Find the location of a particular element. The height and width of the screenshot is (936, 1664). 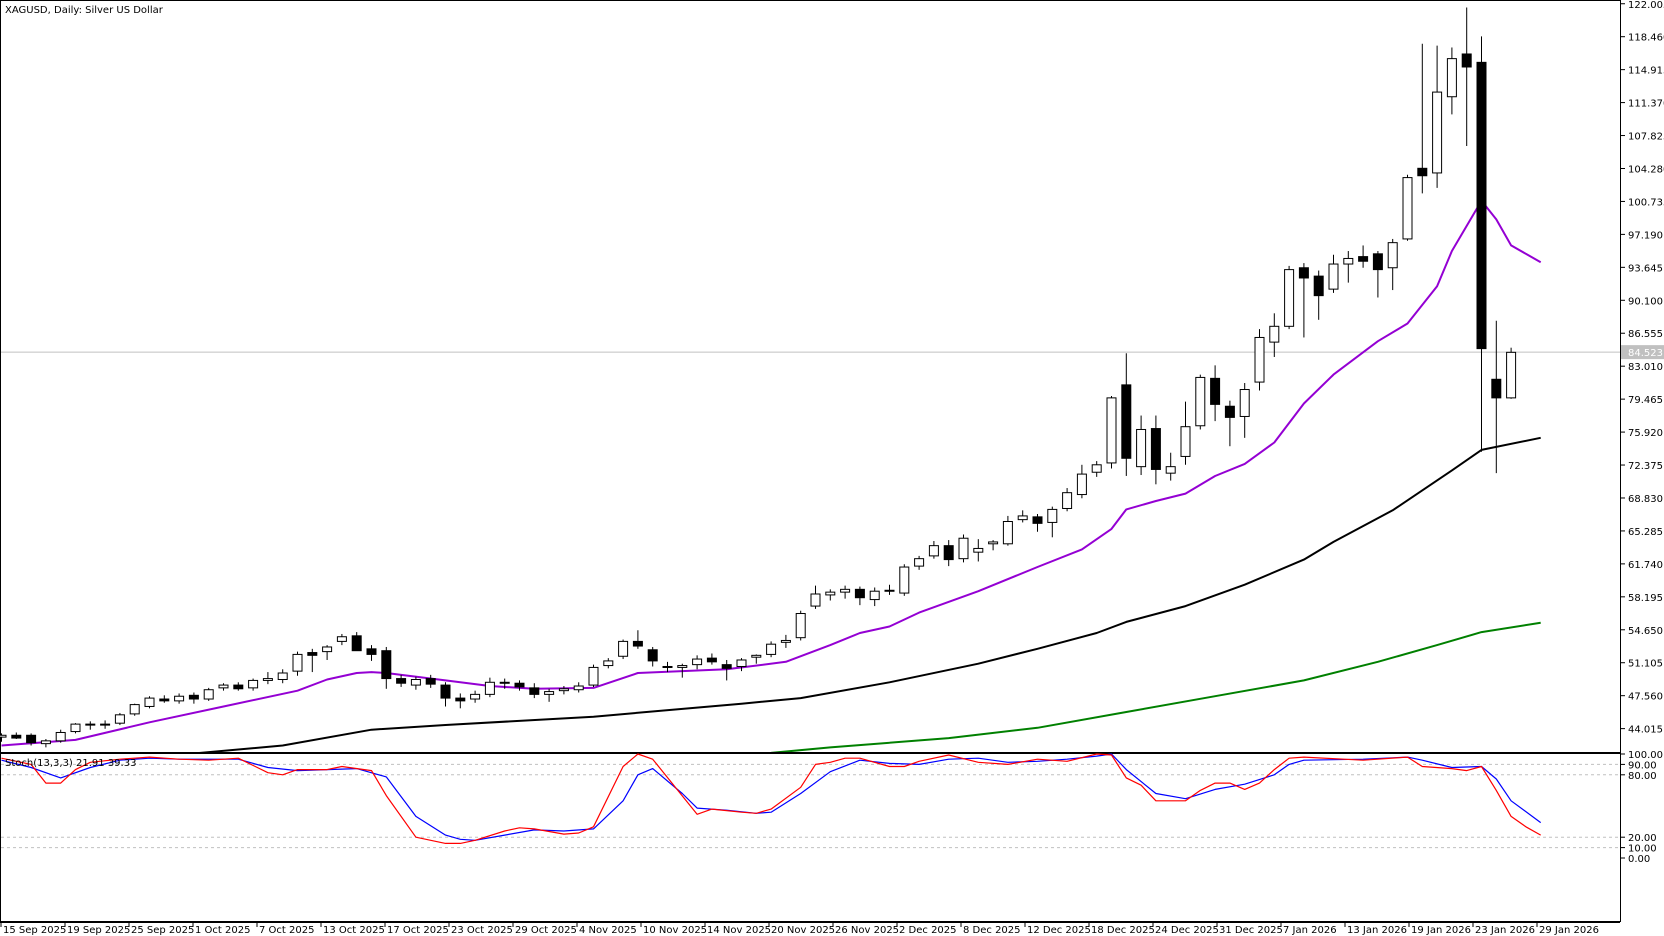

price-tick-label: 68.830 is located at coordinates (1645, 499).